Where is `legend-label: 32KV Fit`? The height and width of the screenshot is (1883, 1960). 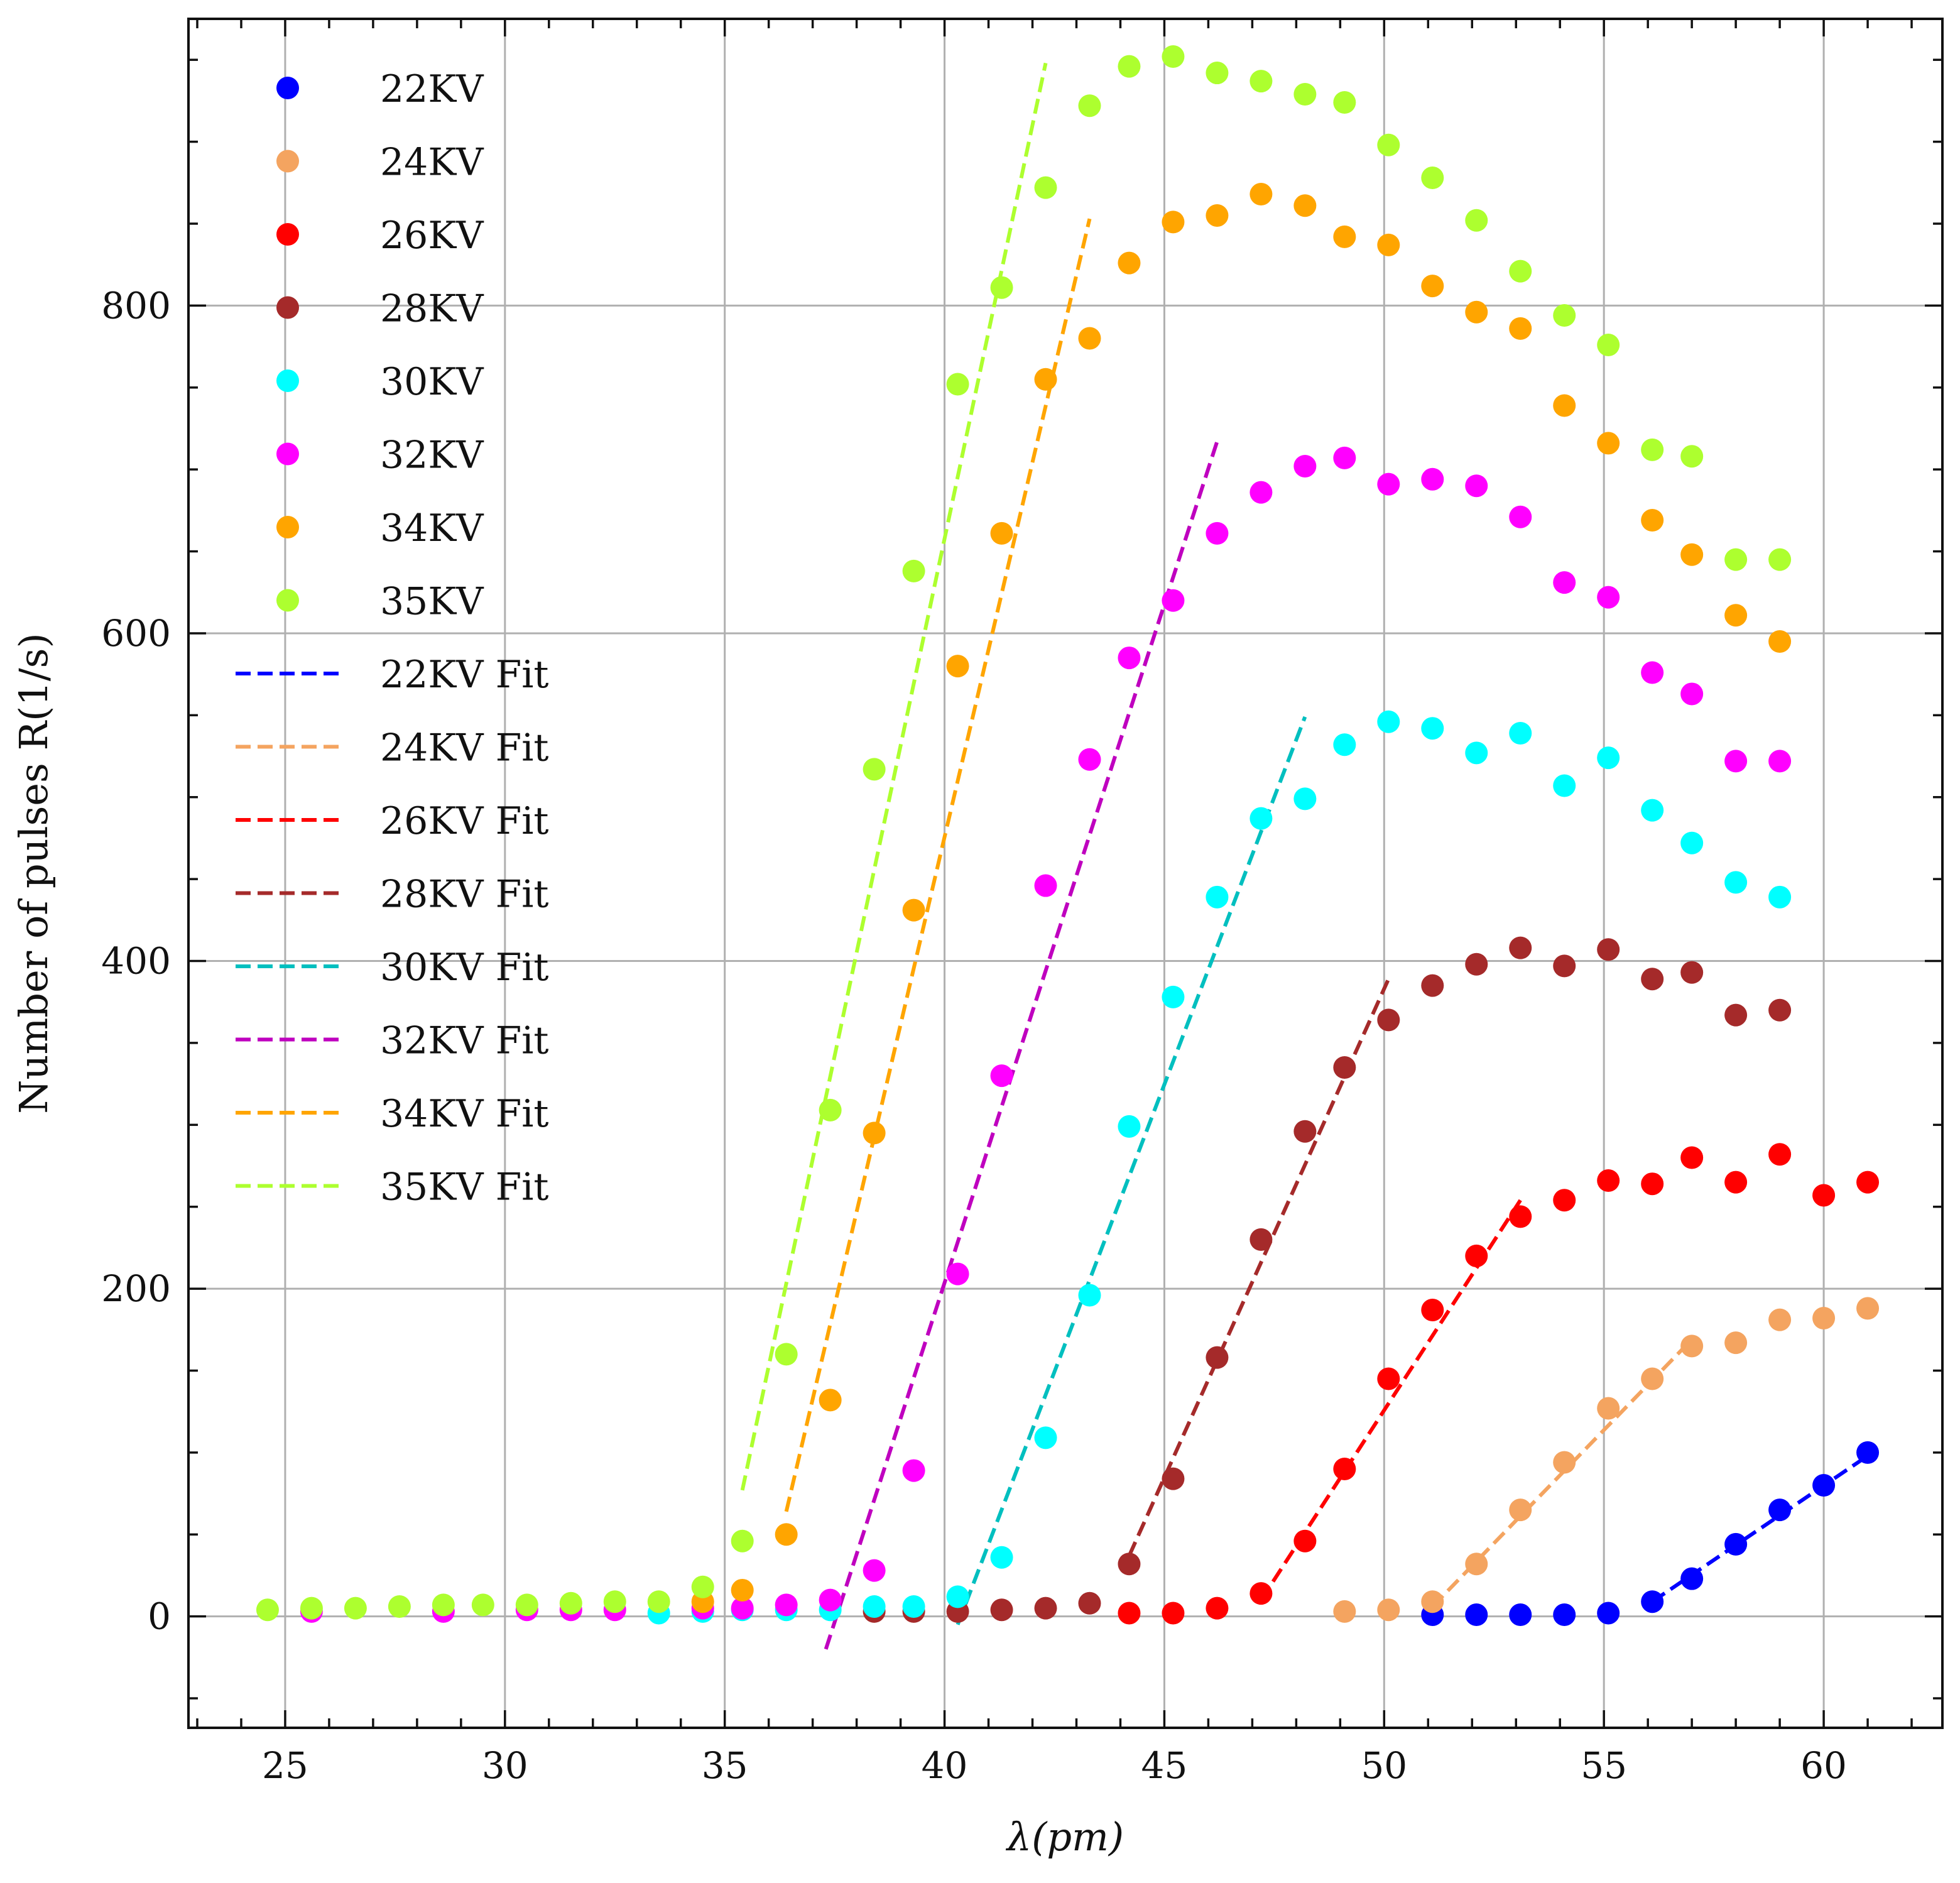
legend-label: 32KV Fit is located at coordinates (464, 1041).